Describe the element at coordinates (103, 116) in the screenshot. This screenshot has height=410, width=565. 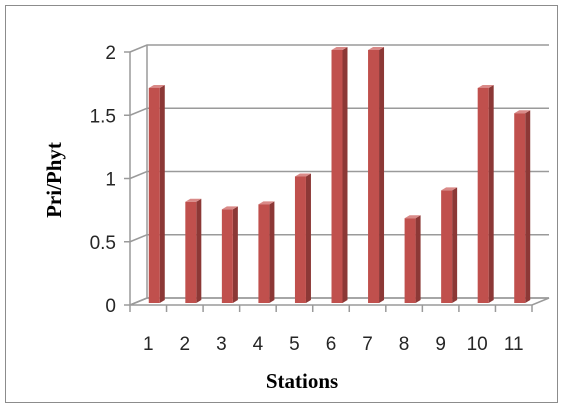
I see `y-tick-label: 1.5` at that location.